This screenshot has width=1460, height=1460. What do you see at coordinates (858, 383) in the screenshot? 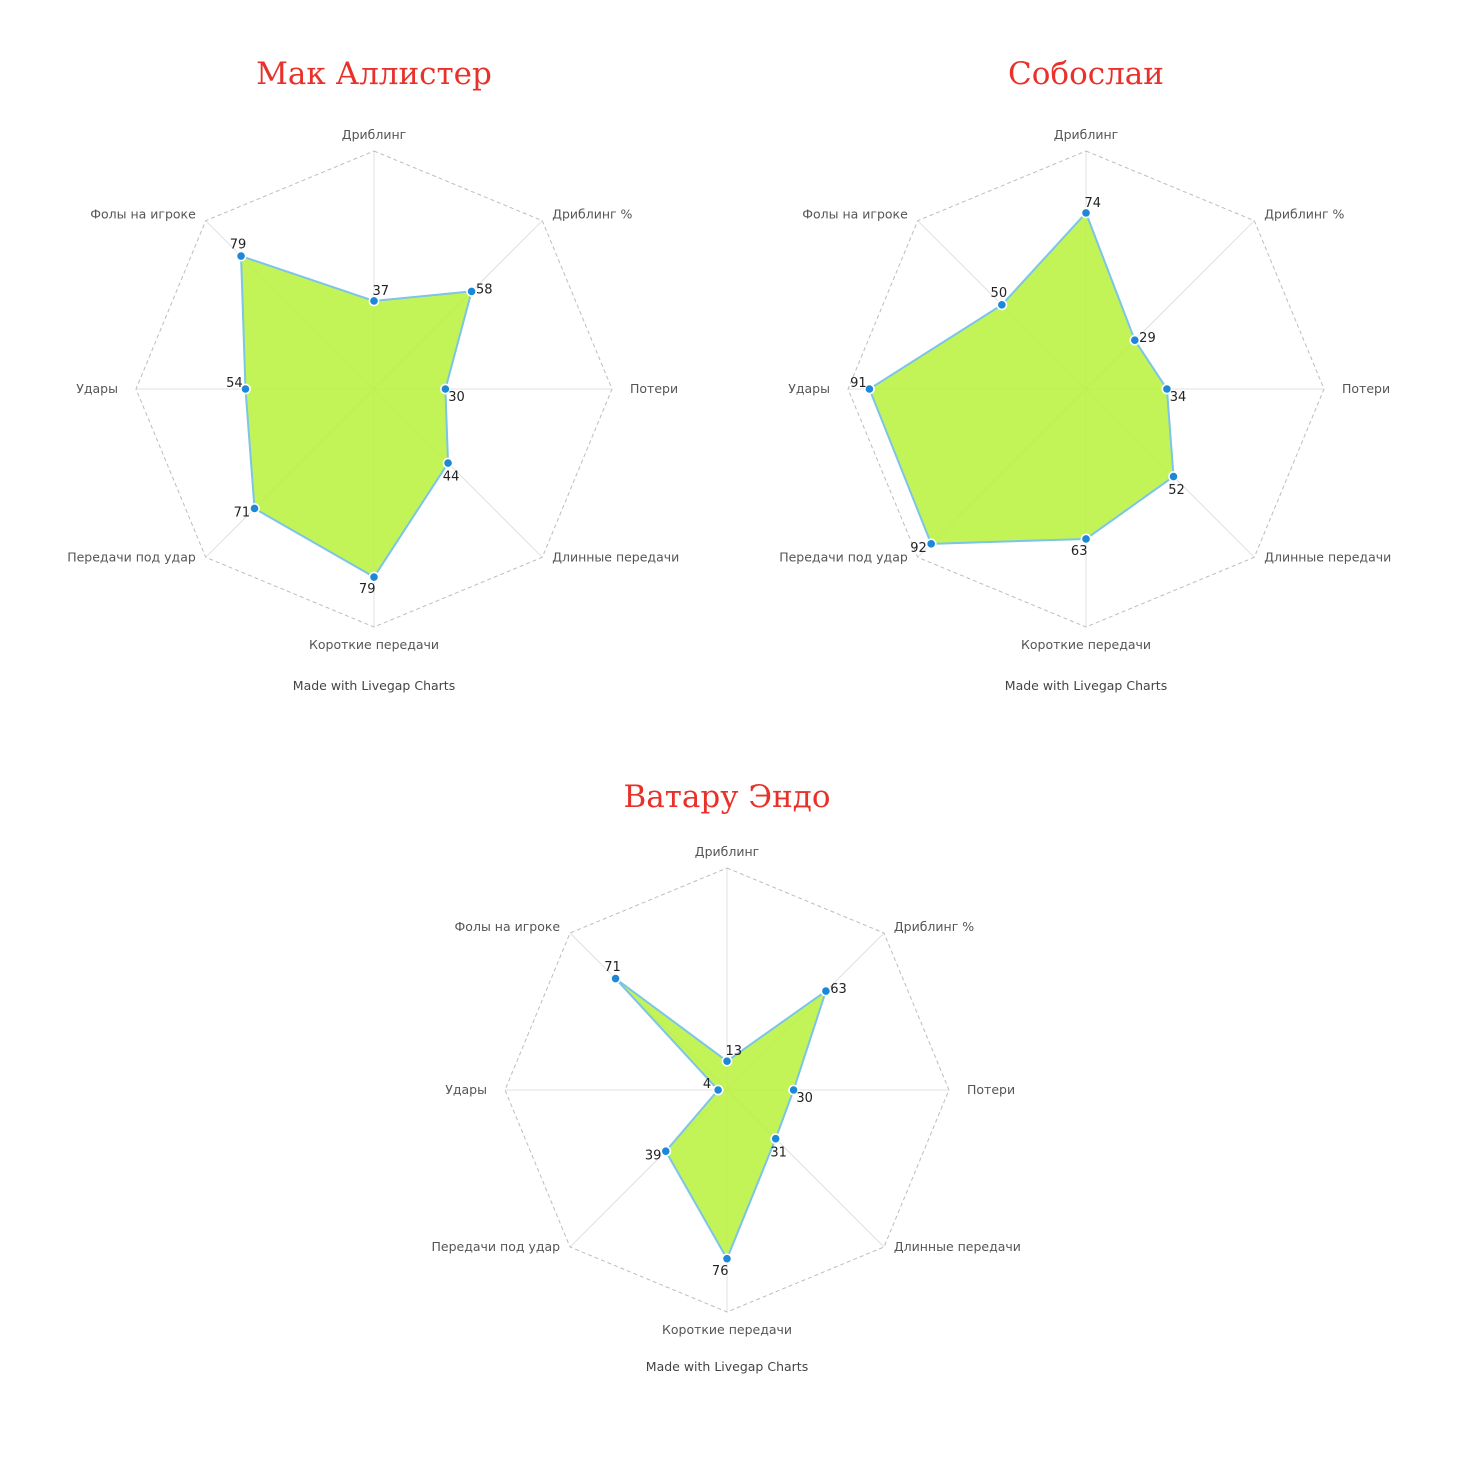
I see `value-label: 91` at bounding box center [858, 383].